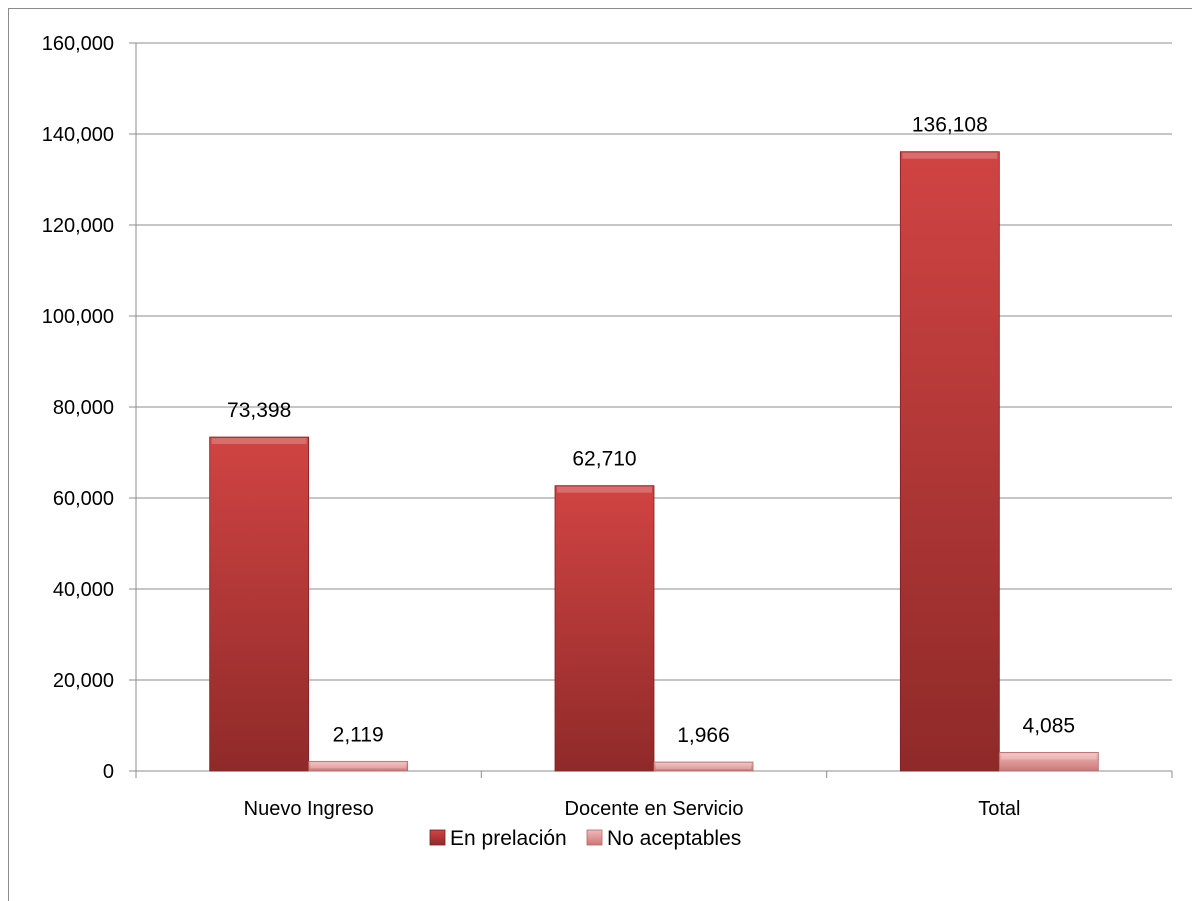  I want to click on y-tick-label: 20,000, so click(83, 681).